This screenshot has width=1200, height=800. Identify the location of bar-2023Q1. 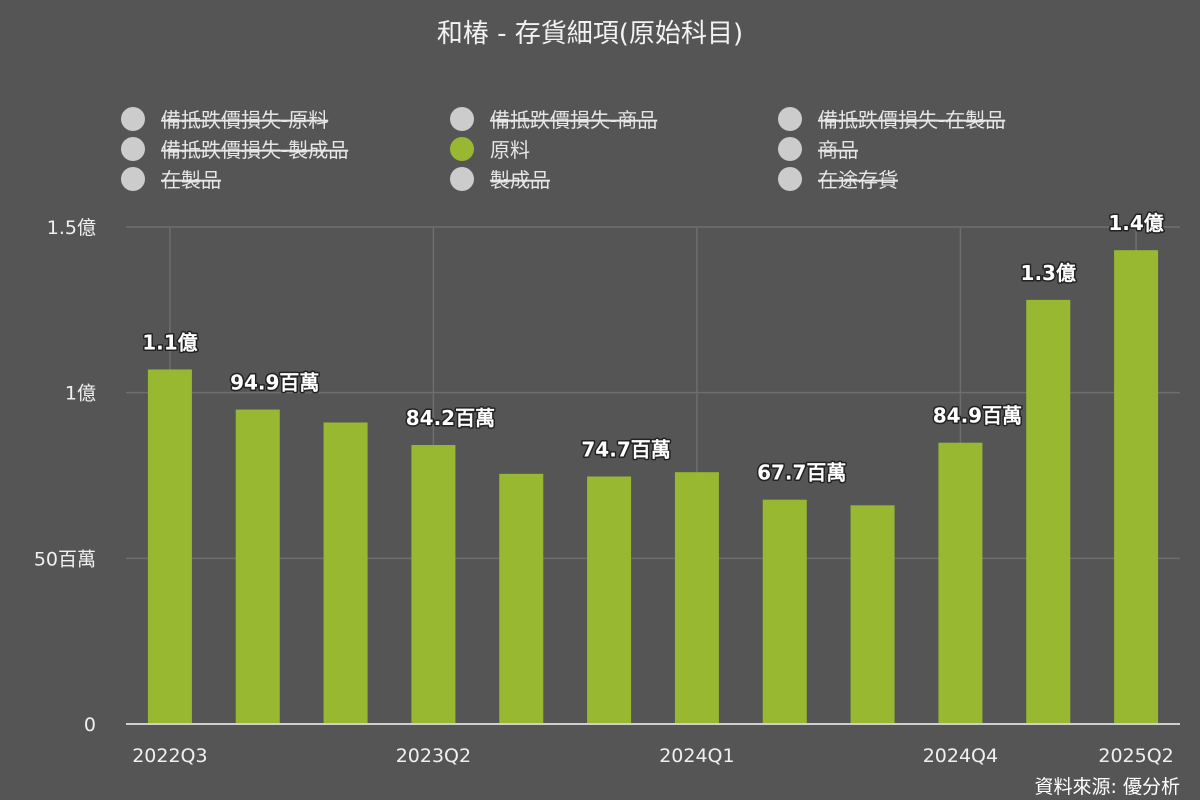
(345, 573).